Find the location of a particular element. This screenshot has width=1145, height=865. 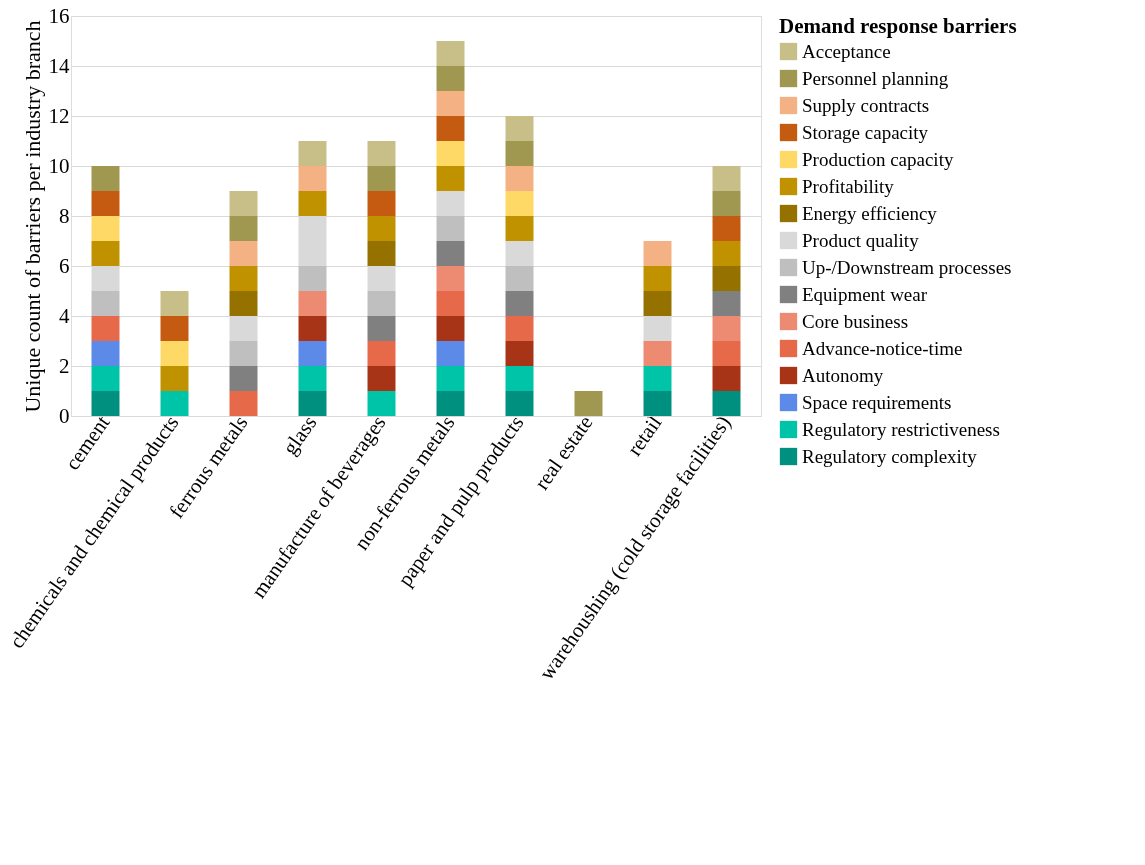

y-tick-label: 6 is located at coordinates (64, 265).